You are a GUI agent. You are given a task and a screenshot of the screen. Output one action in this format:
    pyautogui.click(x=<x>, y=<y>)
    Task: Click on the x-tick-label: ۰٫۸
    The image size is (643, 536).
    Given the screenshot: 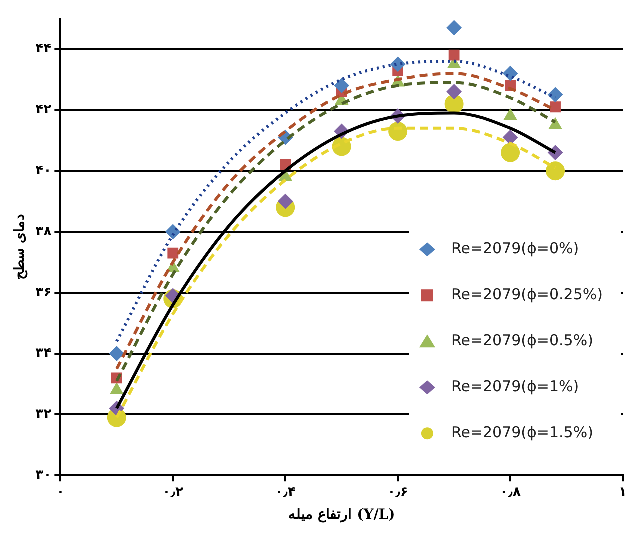 What is the action you would take?
    pyautogui.click(x=510, y=492)
    